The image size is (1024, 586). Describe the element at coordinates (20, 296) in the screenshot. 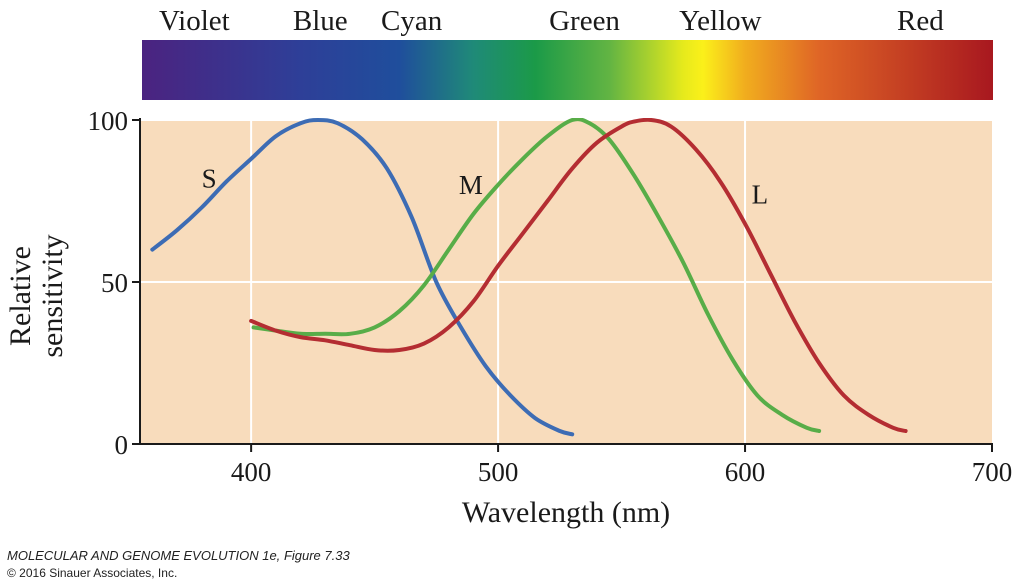

I see `y-axis-title-line-1: Relative` at that location.